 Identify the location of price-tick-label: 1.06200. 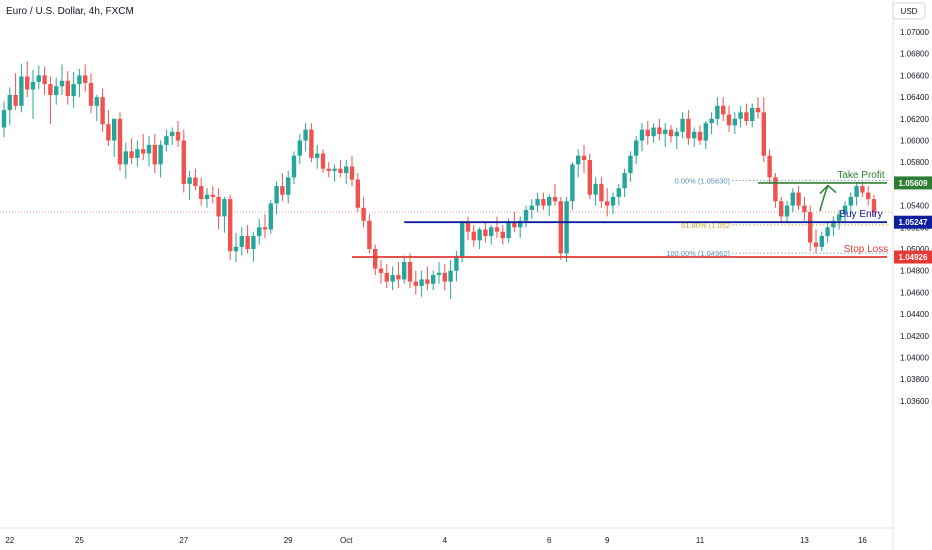
(914, 119).